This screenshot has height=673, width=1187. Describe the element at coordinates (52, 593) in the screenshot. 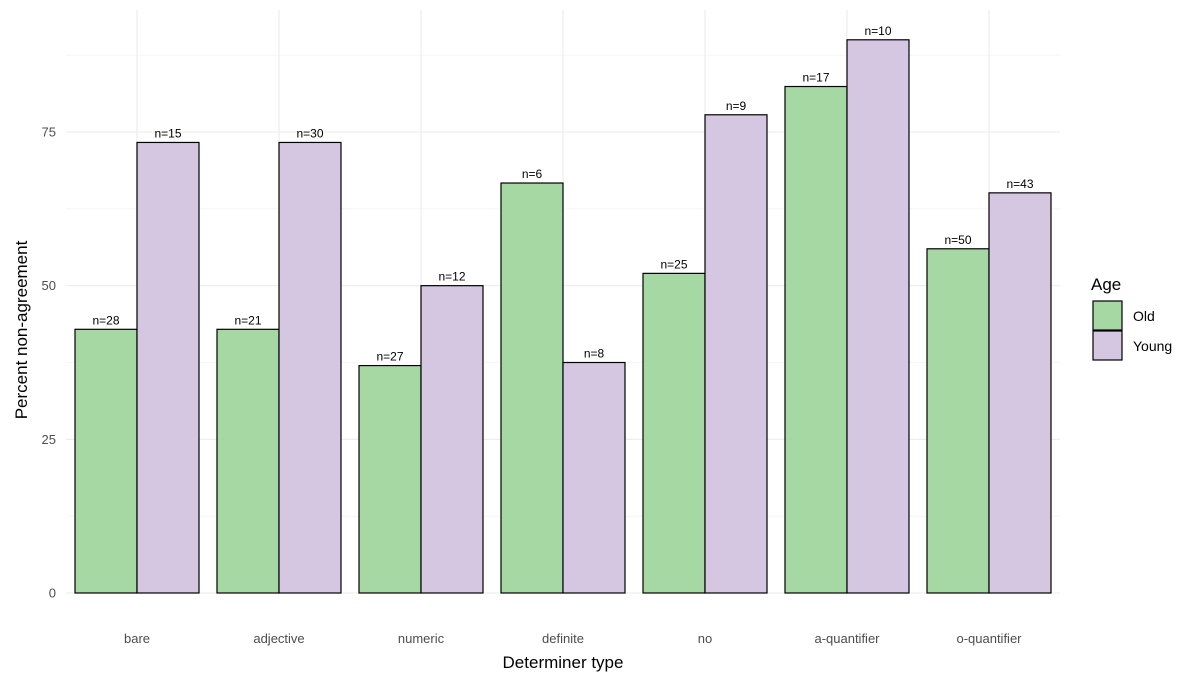

I see `y-tick-label: 0` at that location.